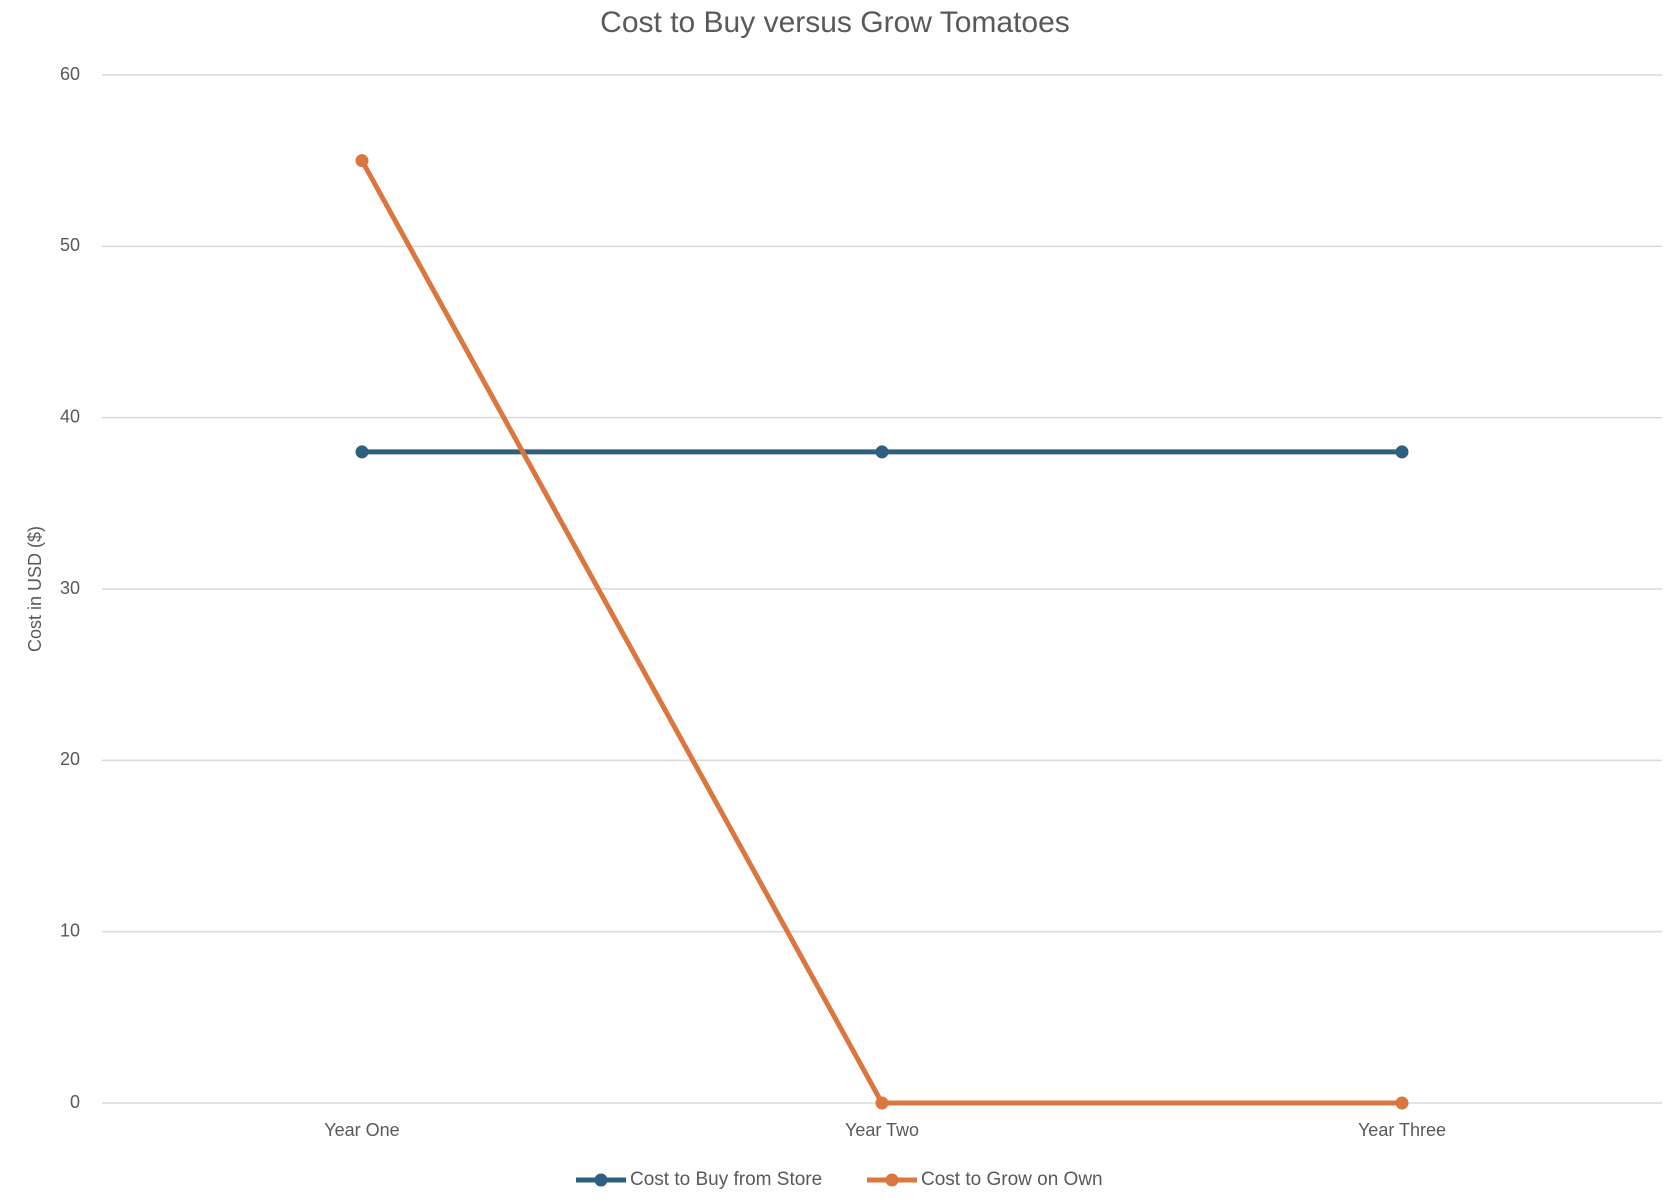 This screenshot has width=1670, height=1204. I want to click on legend-label: Cost to Buy from Store, so click(726, 1179).